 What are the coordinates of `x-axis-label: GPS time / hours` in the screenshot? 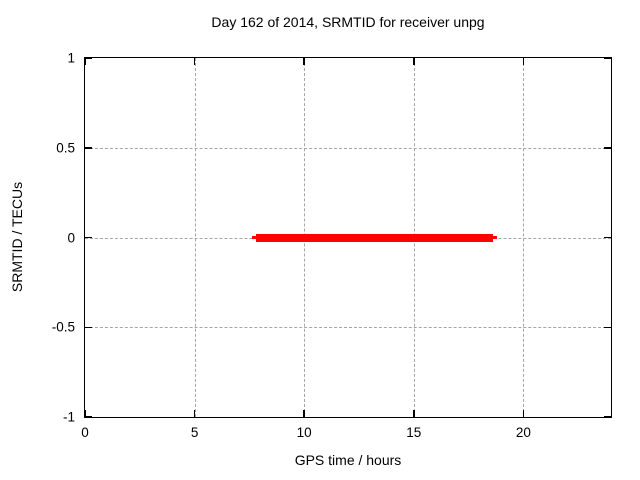 It's located at (348, 460).